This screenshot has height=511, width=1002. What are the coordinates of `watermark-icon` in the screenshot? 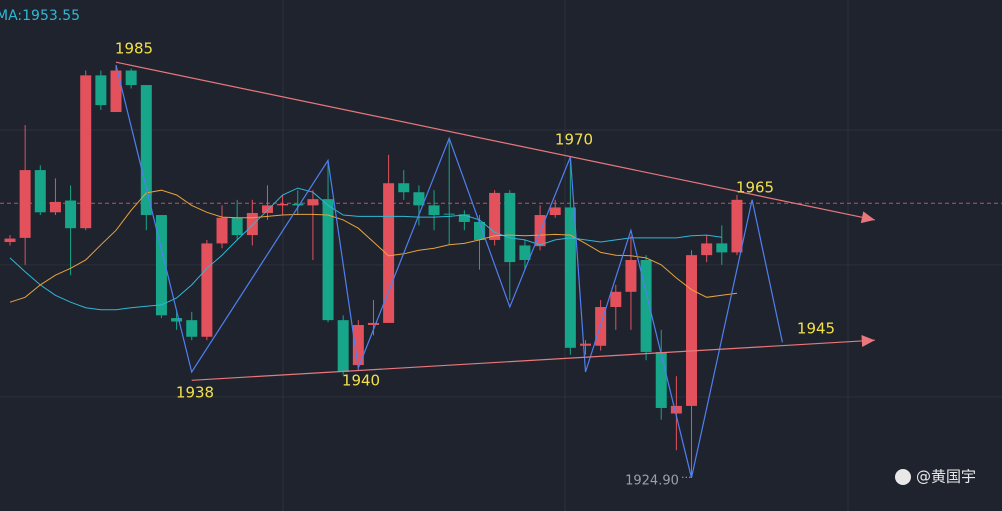 It's located at (903, 477).